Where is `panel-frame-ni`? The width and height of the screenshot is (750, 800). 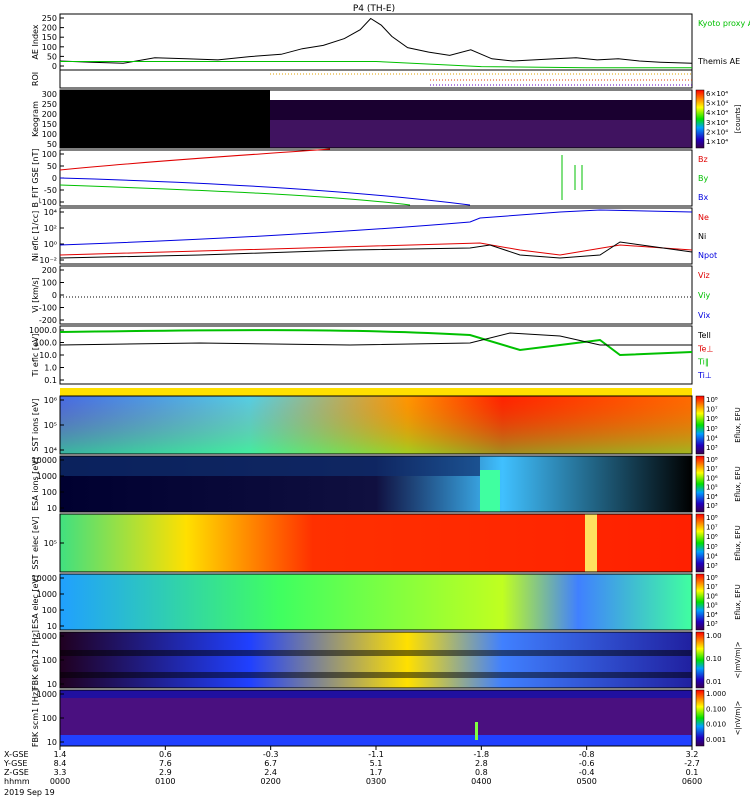
panel-frame-ni is located at coordinates (376, 236).